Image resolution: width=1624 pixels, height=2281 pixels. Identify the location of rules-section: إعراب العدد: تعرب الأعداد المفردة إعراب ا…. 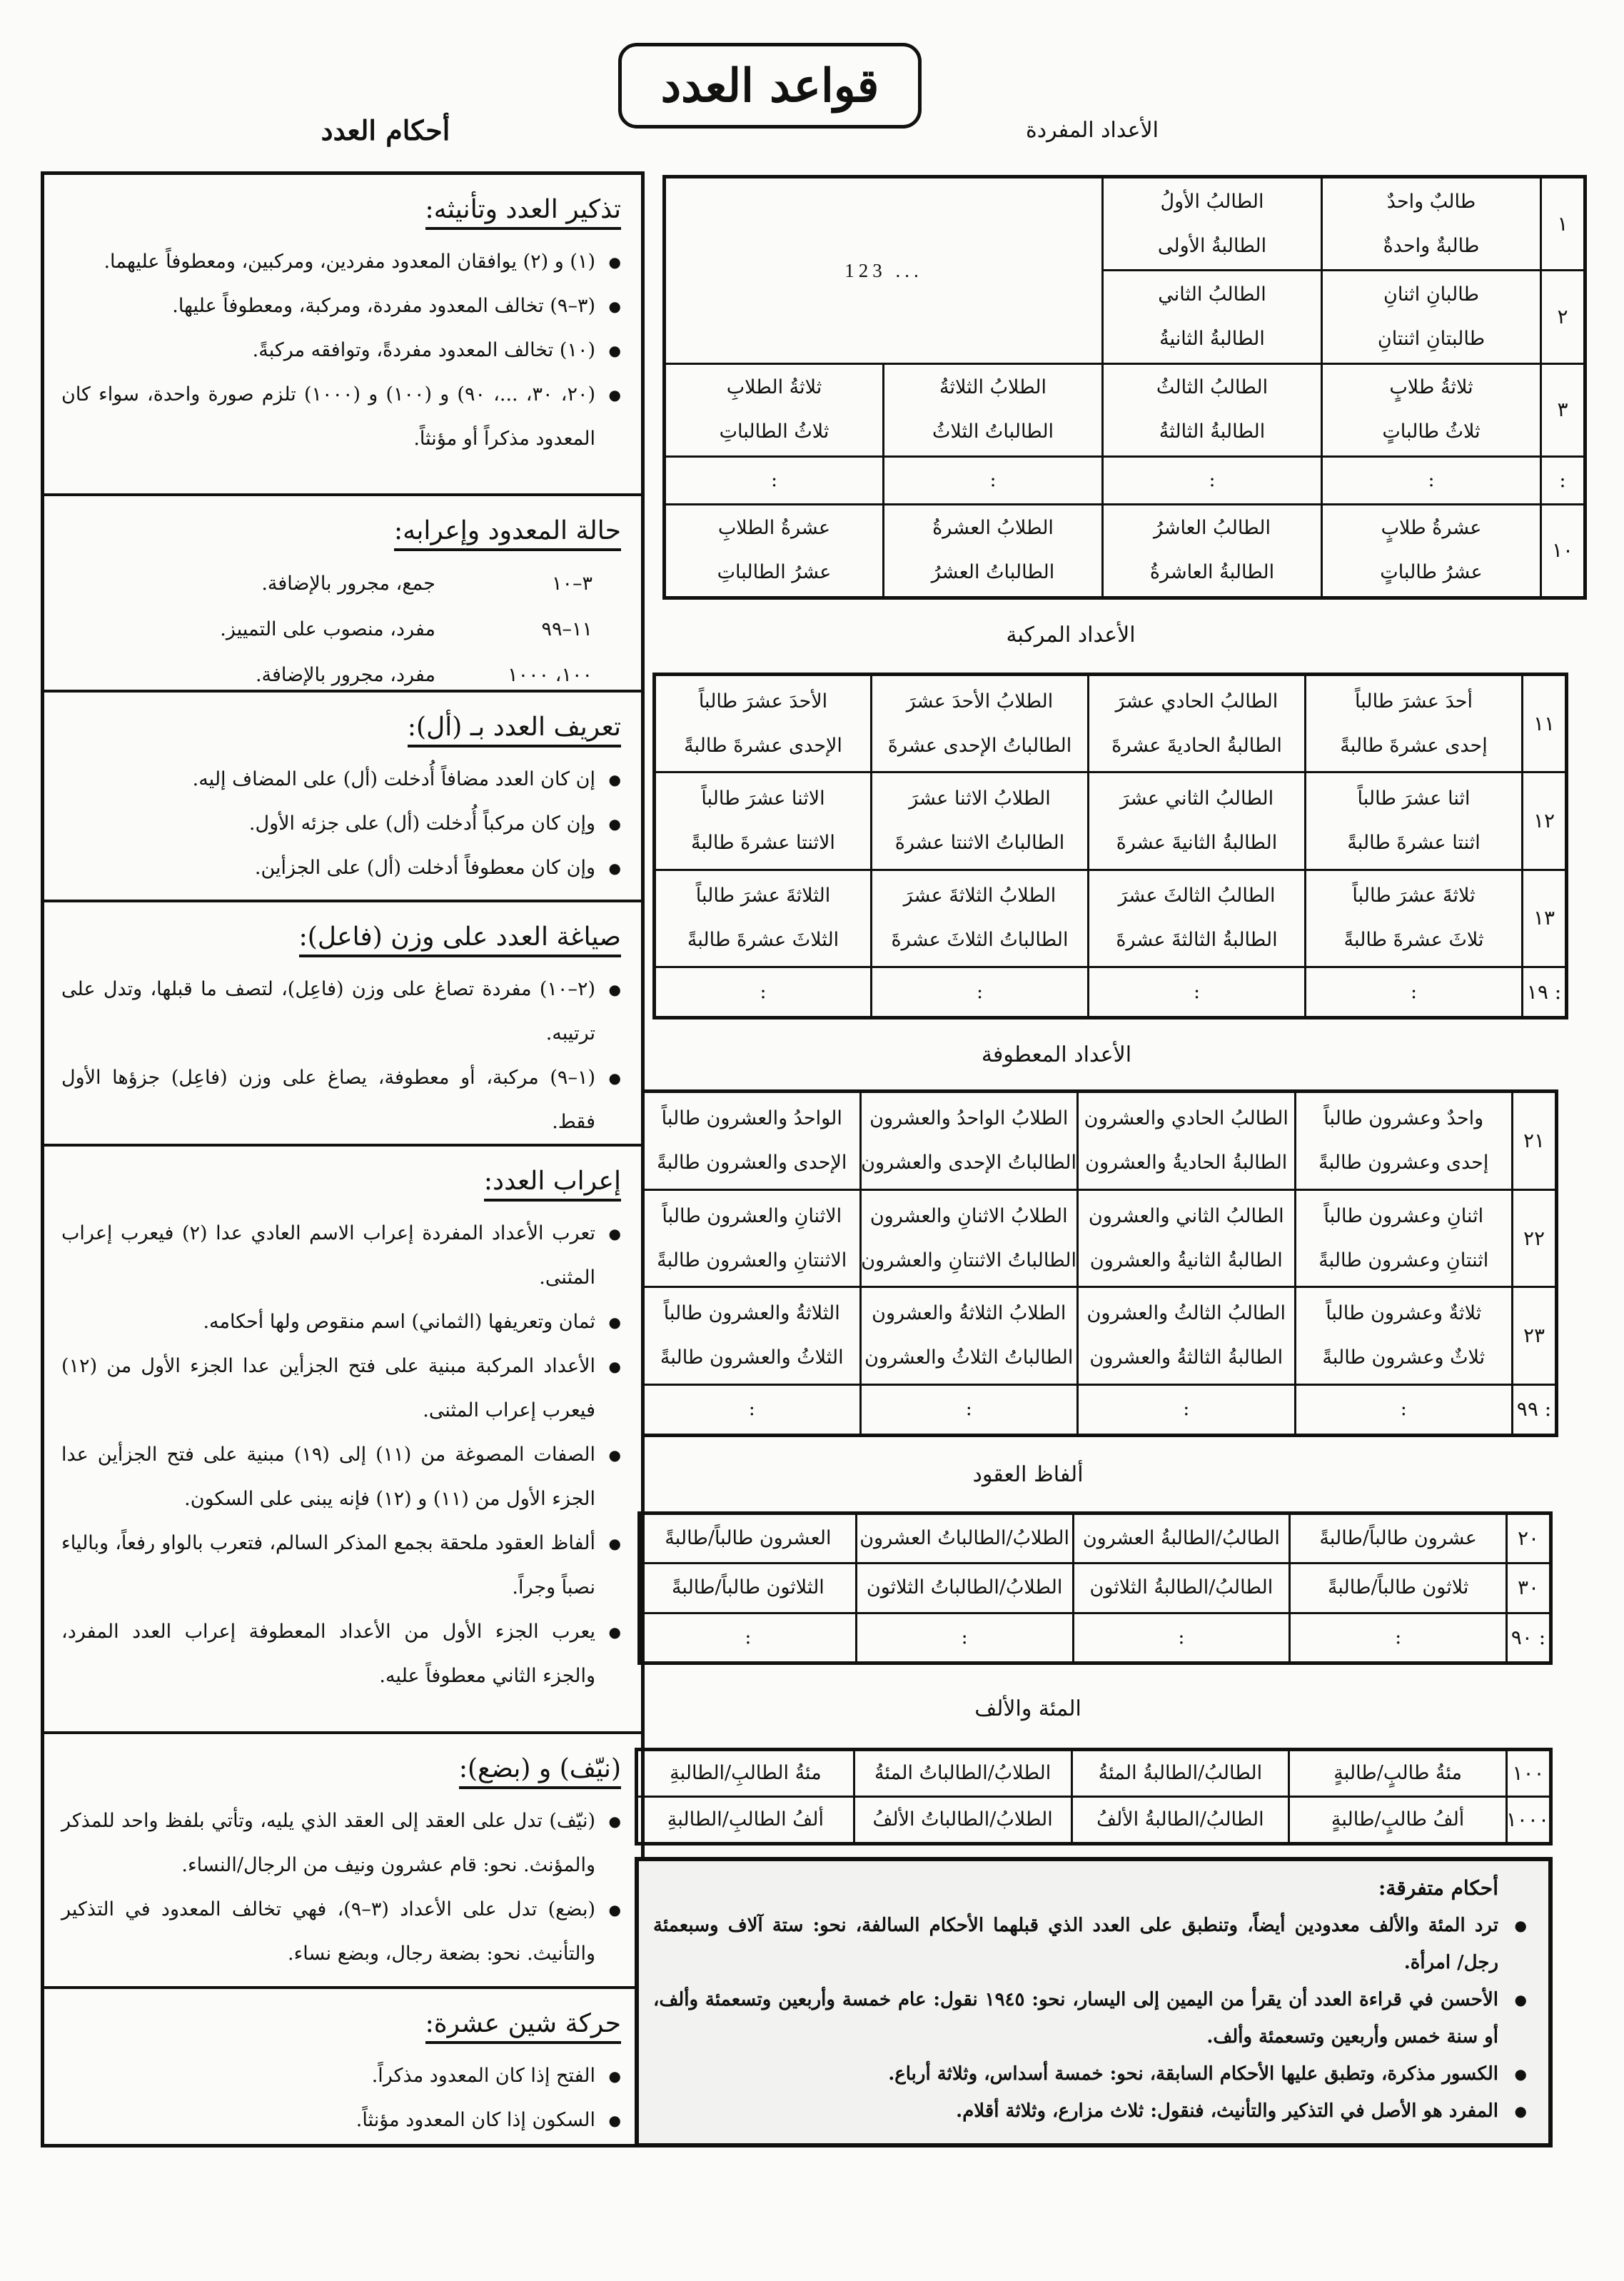
(342, 1441).